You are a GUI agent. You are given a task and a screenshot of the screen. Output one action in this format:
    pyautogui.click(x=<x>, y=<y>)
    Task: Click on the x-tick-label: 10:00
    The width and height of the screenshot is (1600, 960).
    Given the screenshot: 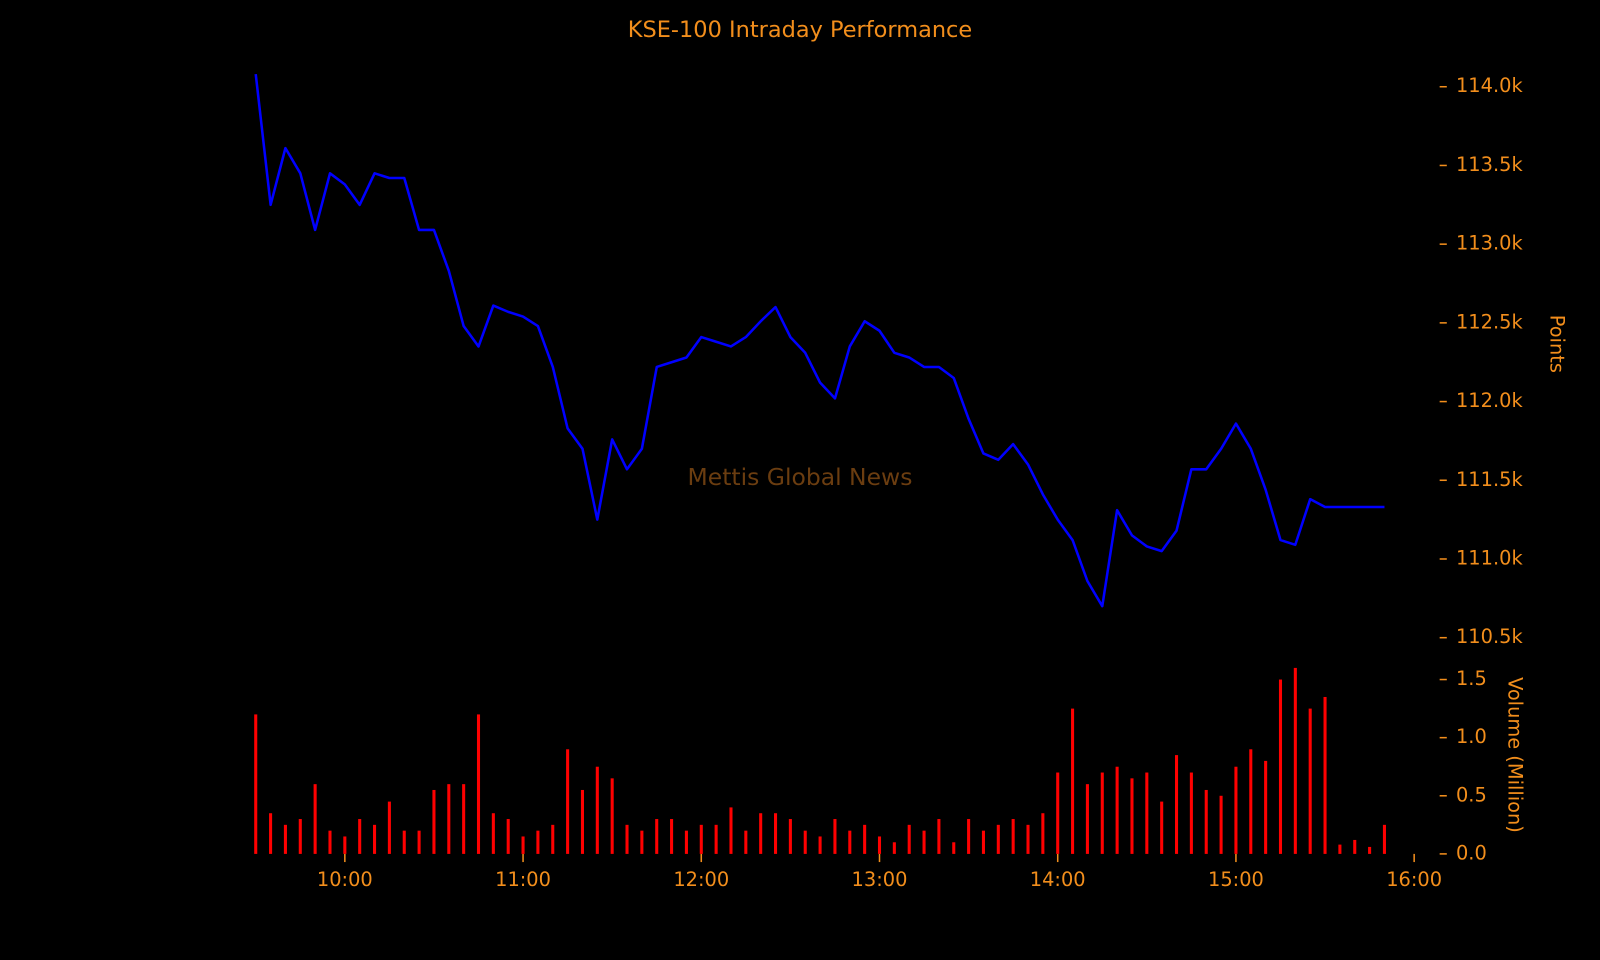 What is the action you would take?
    pyautogui.click(x=345, y=879)
    